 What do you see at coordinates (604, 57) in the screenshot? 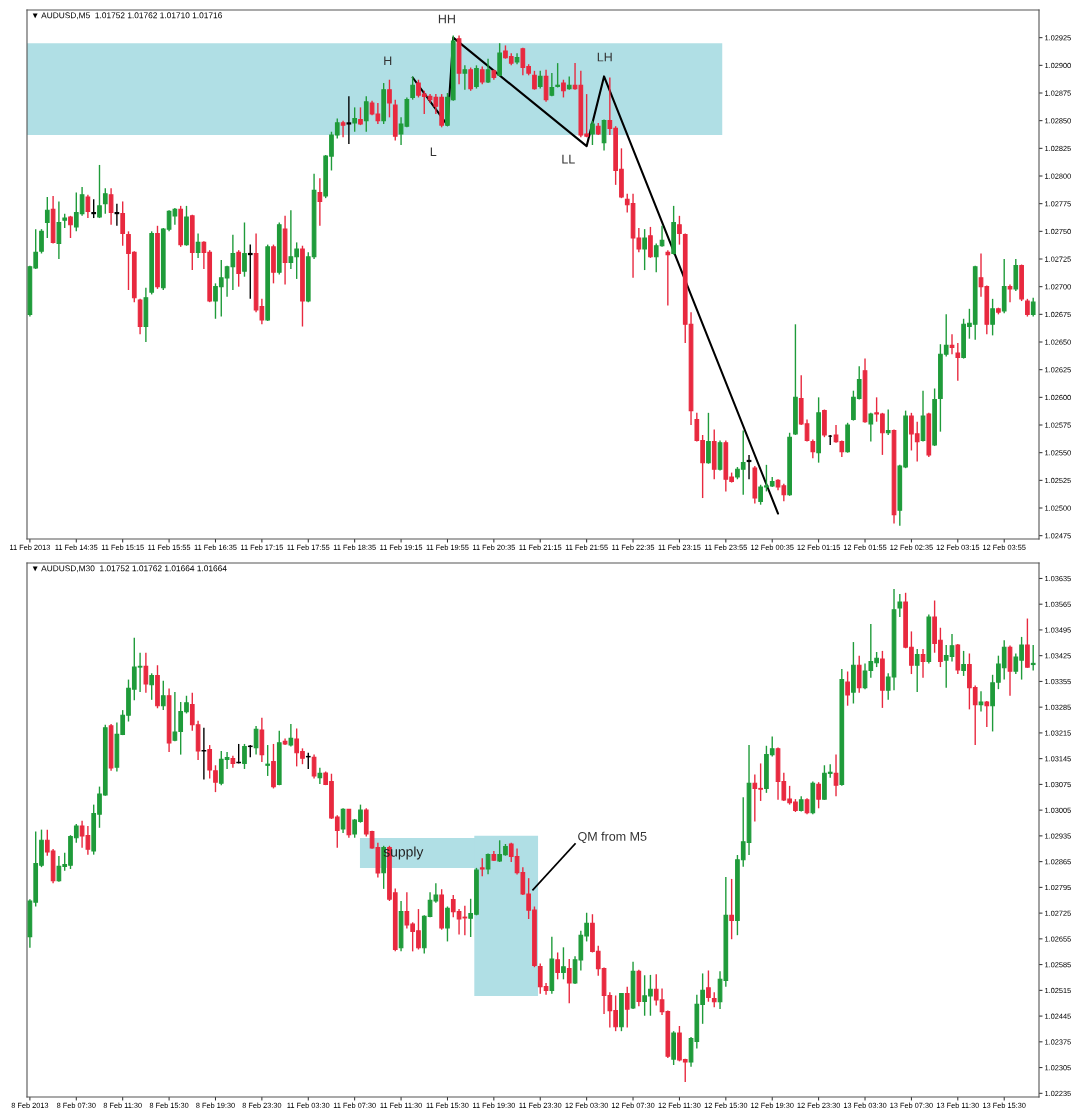
I see `annotation: LH` at bounding box center [604, 57].